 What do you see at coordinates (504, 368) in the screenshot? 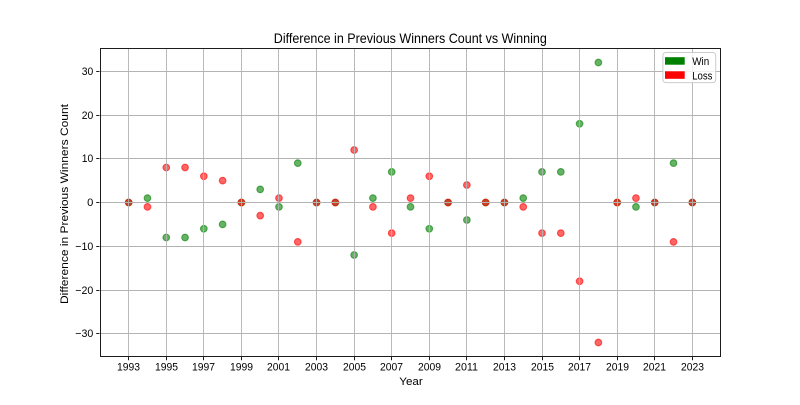
I see `svg-text: 2013` at bounding box center [504, 368].